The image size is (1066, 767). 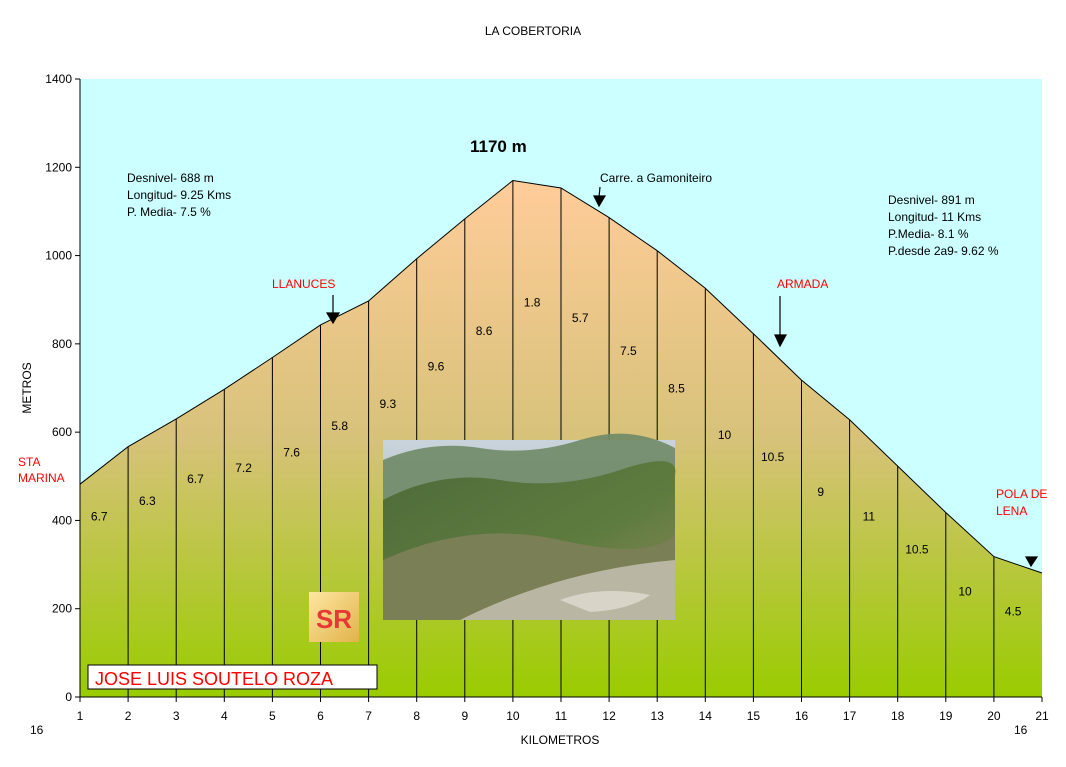 What do you see at coordinates (600, 197) in the screenshot?
I see `arrow-gamoniteiro` at bounding box center [600, 197].